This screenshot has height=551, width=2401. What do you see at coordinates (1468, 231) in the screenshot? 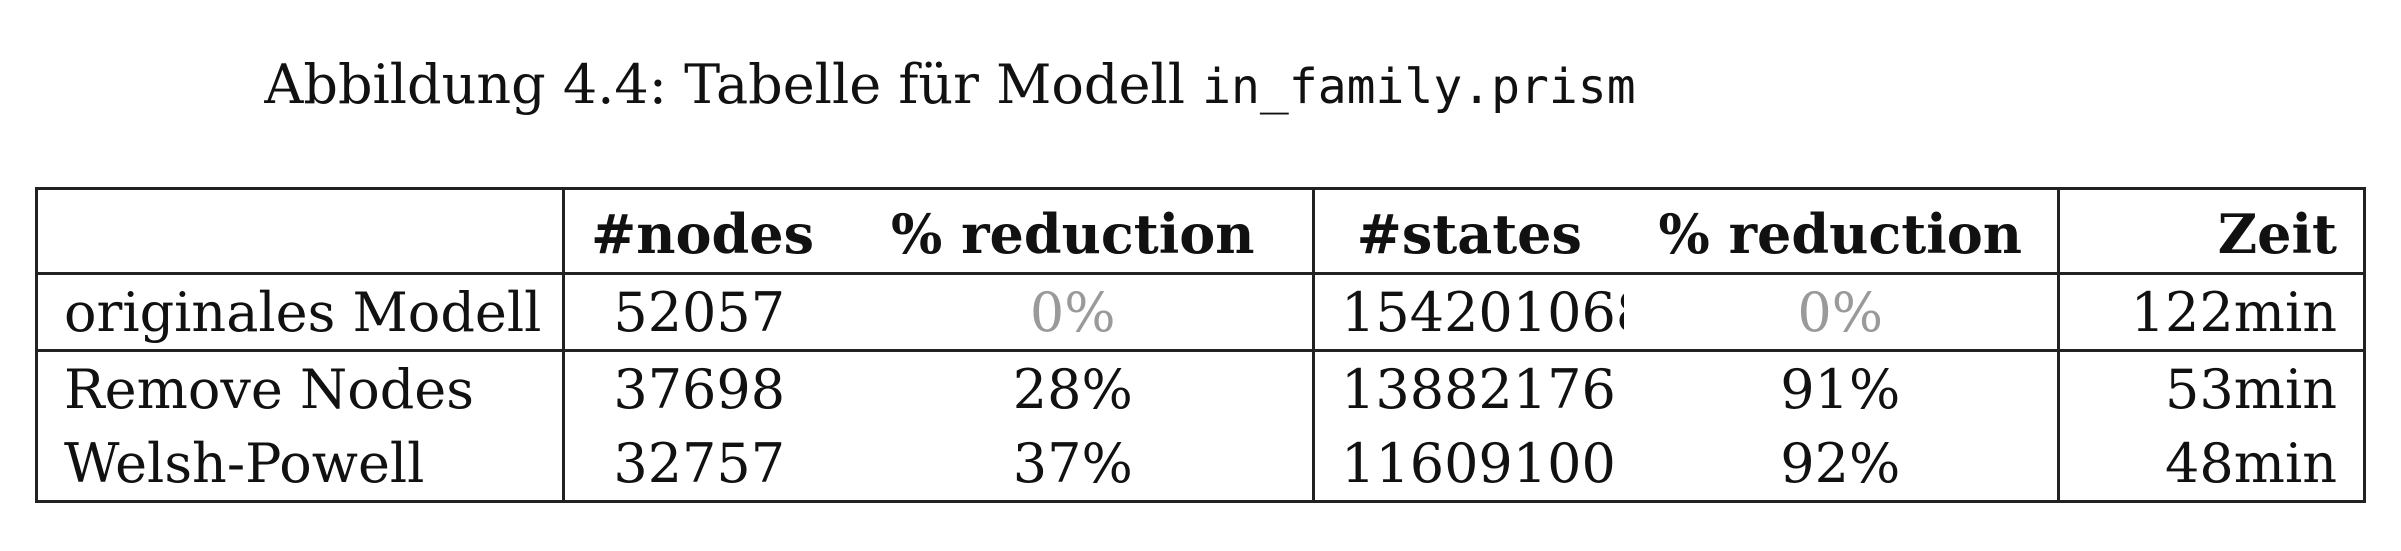
I see `header-states: #states` at bounding box center [1468, 231].